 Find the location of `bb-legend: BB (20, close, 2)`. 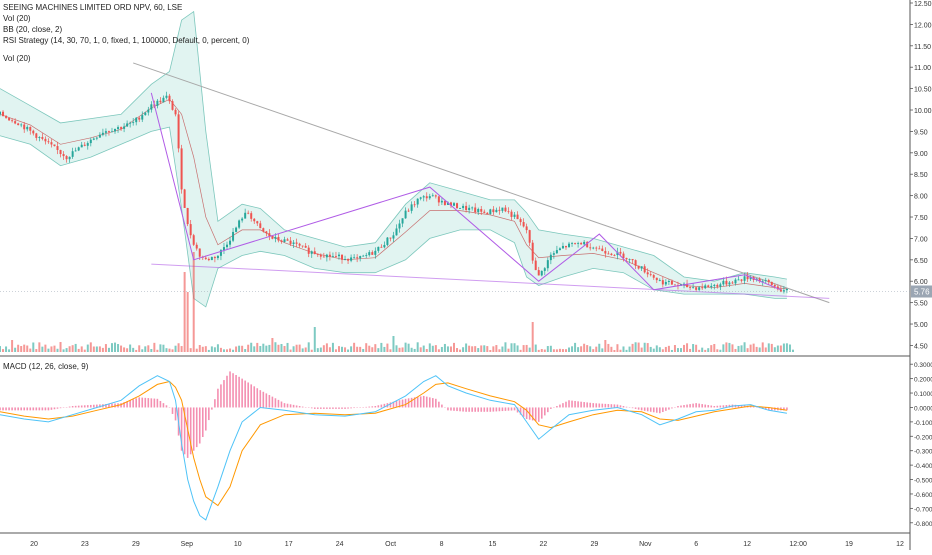

bb-legend: BB (20, close, 2) is located at coordinates (32, 29).